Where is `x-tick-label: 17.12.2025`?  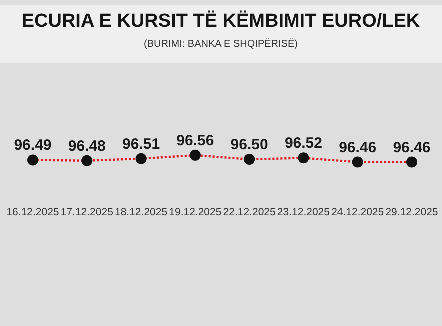 x-tick-label: 17.12.2025 is located at coordinates (87, 212).